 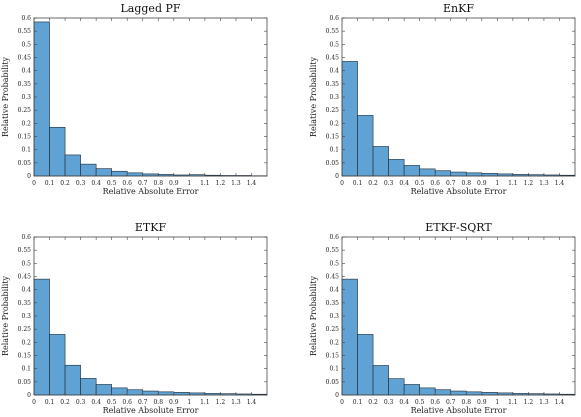 I want to click on x-tick-label: 0.8, so click(x=158, y=402).